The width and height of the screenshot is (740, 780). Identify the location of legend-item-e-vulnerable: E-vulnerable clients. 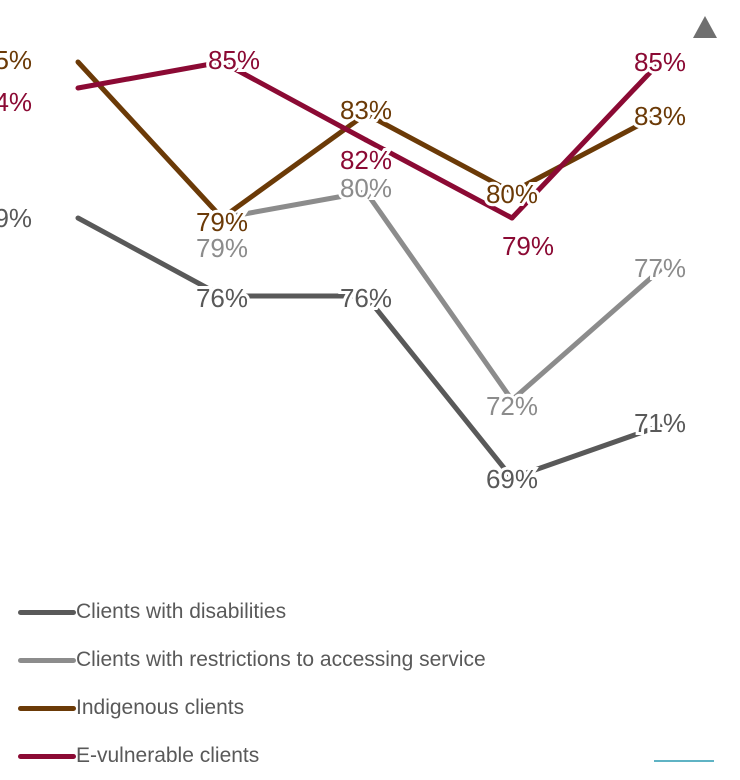
(252, 756).